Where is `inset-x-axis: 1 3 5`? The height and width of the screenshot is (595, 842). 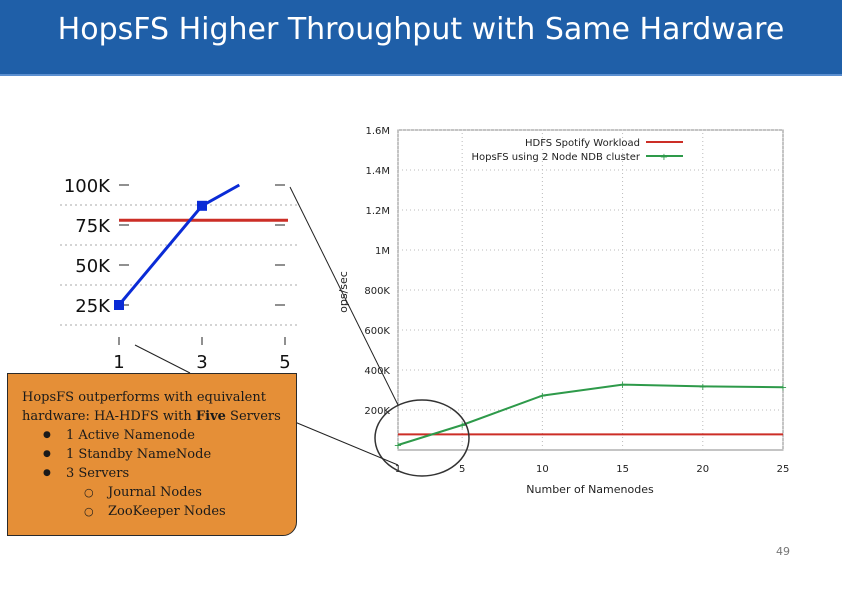
inset-x-axis: 1 3 5 is located at coordinates (201, 362).